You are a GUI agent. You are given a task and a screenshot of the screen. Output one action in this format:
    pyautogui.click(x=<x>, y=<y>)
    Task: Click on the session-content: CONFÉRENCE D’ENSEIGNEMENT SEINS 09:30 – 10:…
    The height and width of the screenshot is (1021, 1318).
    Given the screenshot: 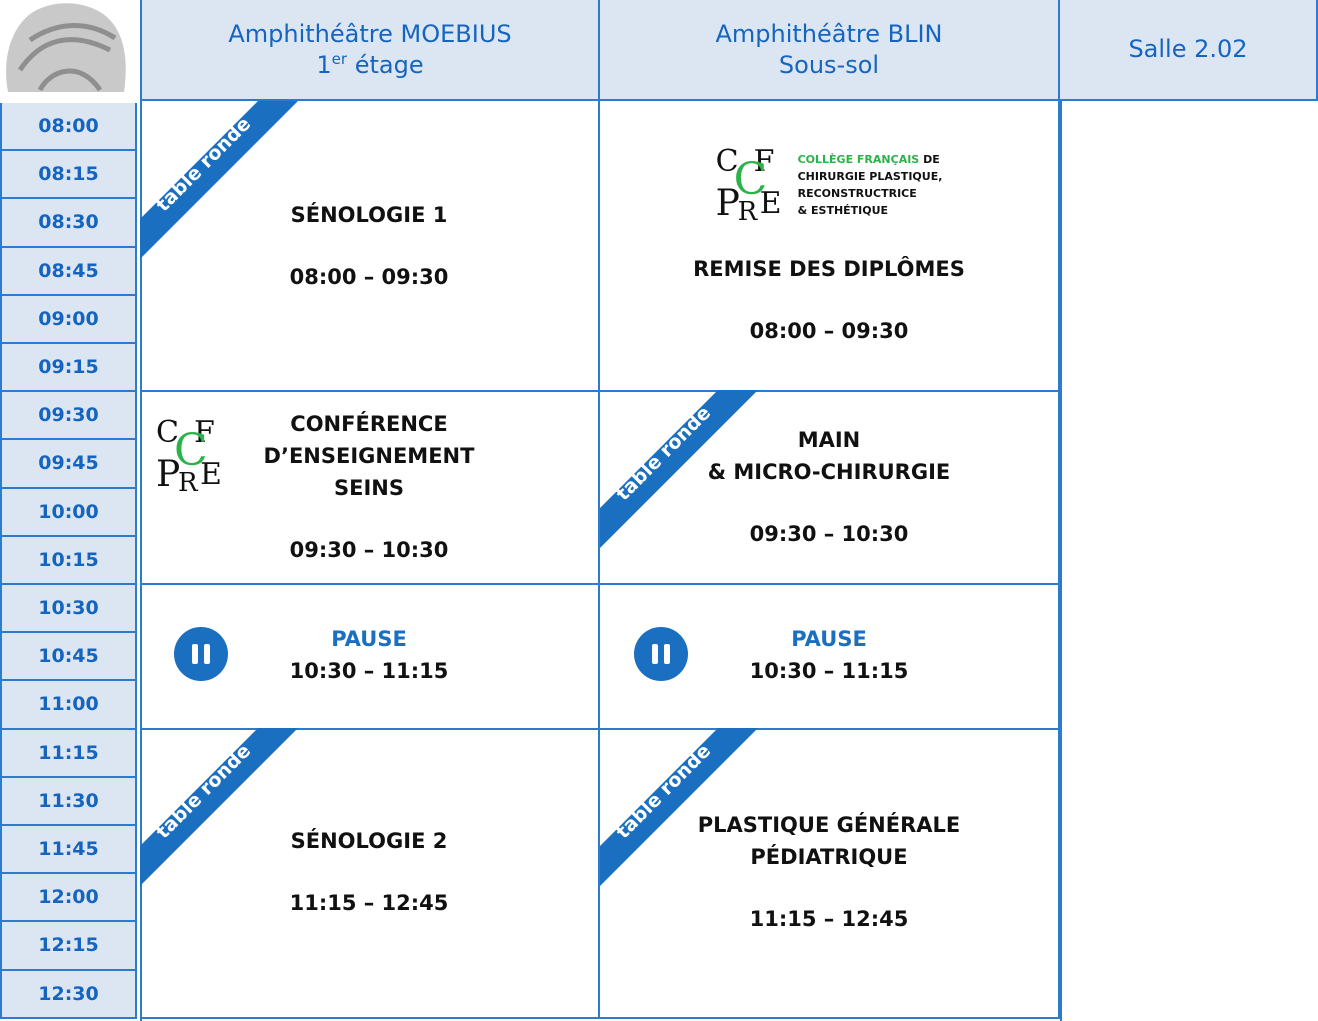 What is the action you would take?
    pyautogui.click(x=369, y=486)
    